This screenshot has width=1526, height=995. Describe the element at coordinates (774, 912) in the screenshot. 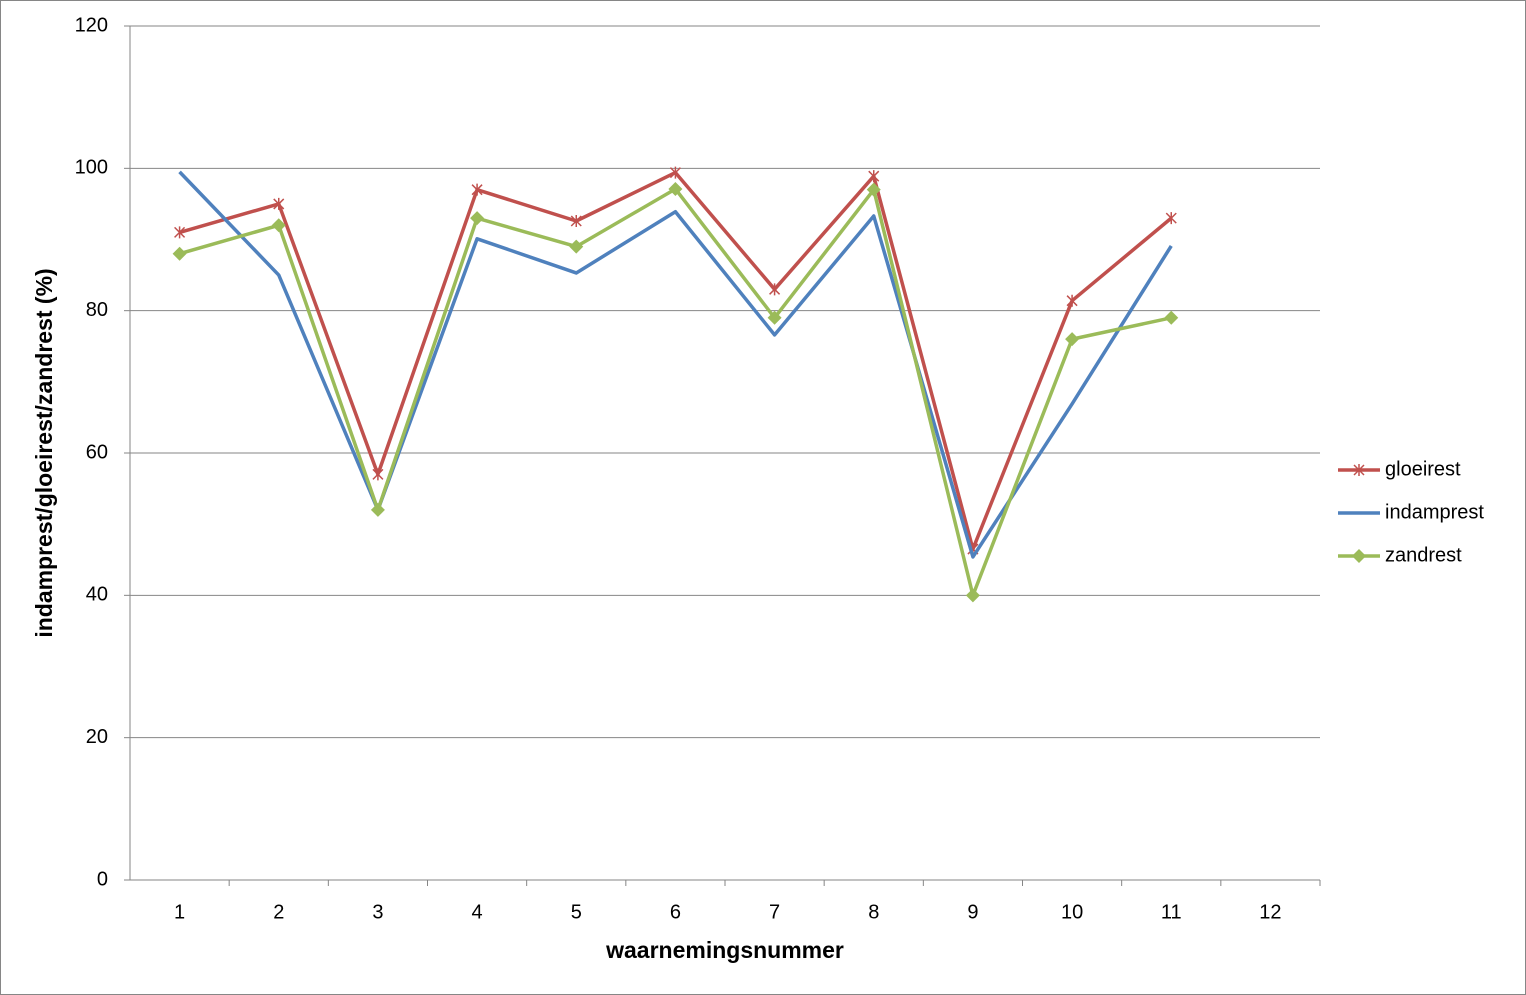

I see `x-tick-label: 7` at that location.